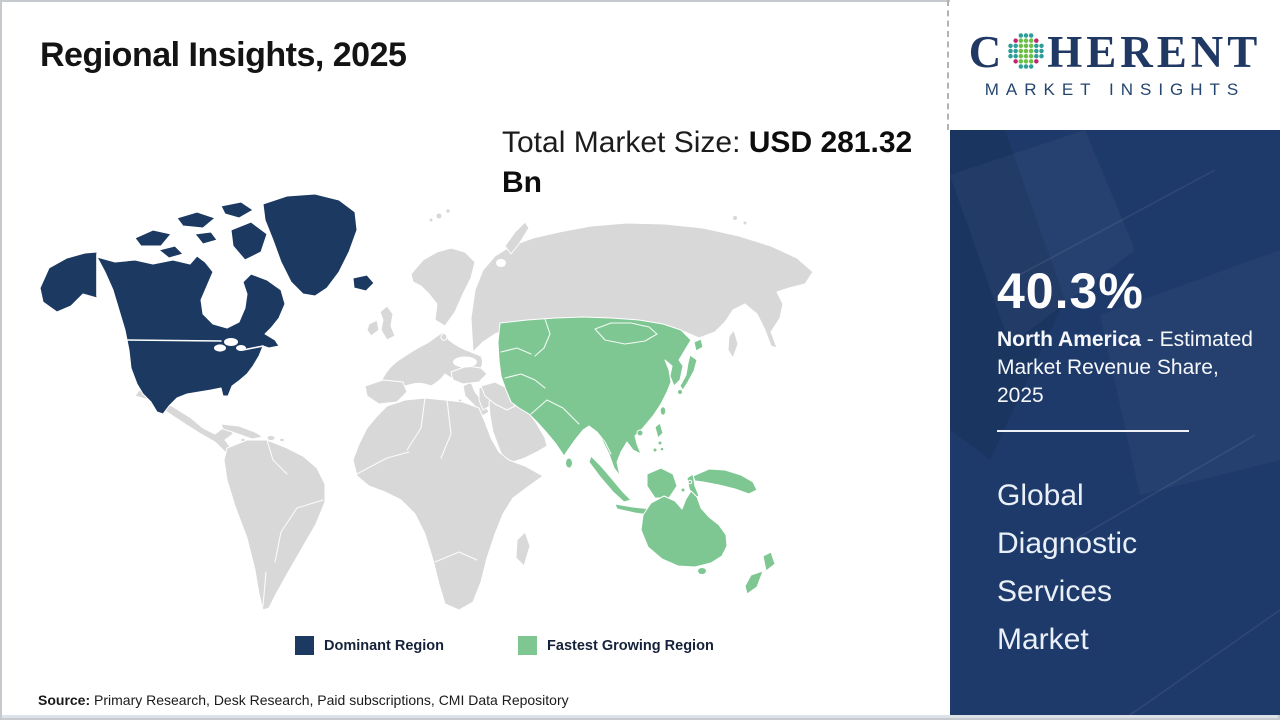 This screenshot has height=720, width=1280. Describe the element at coordinates (68, 282) in the screenshot. I see `landmass-alaska` at that location.